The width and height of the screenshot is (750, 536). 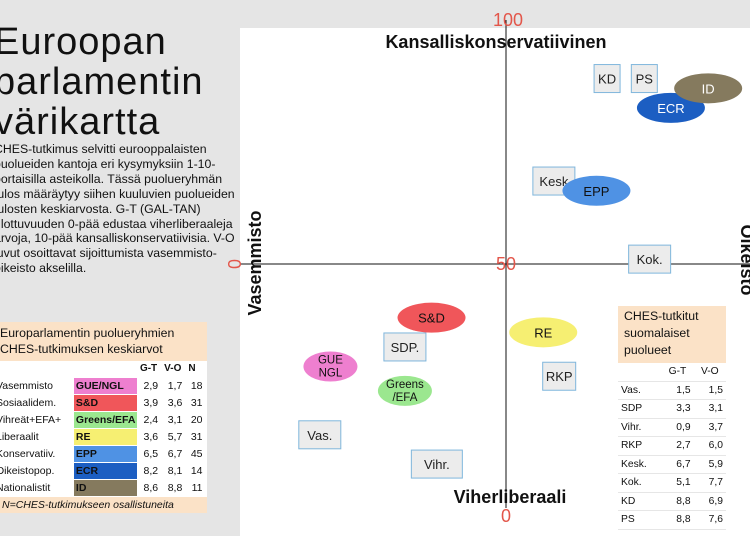 I want to click on eu-table-row: Liberaalit RE 3,6 5,7 31, so click(x=103, y=437).